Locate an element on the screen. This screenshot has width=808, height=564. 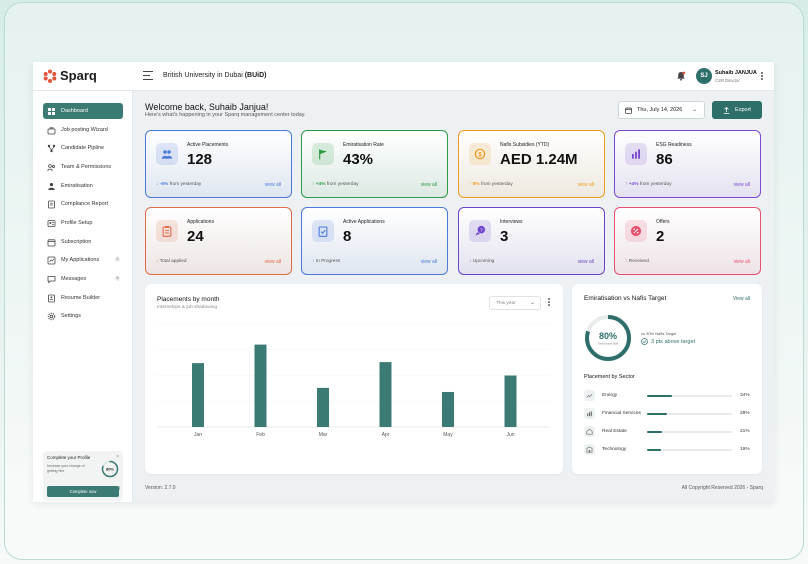
team-icon is located at coordinates (51, 167).